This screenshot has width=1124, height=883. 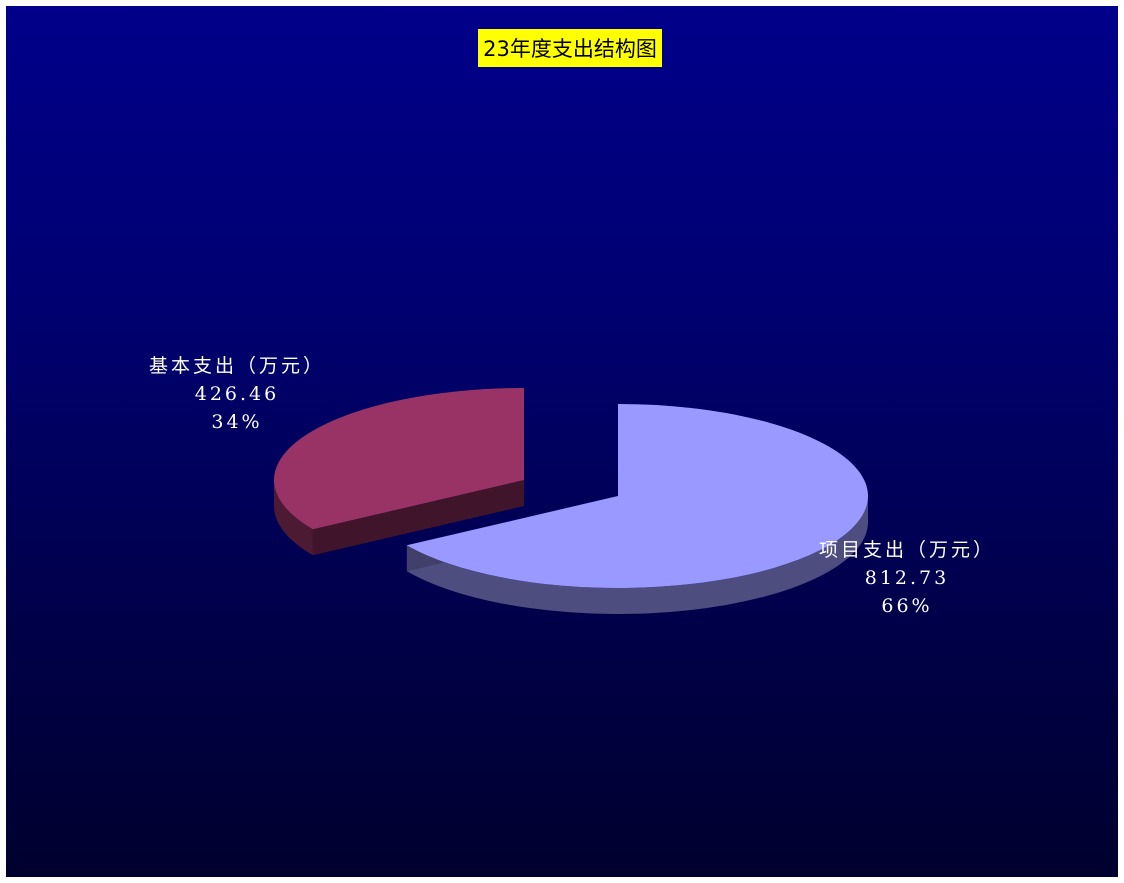 I want to click on slice-label-value: 812.73, so click(x=907, y=578).